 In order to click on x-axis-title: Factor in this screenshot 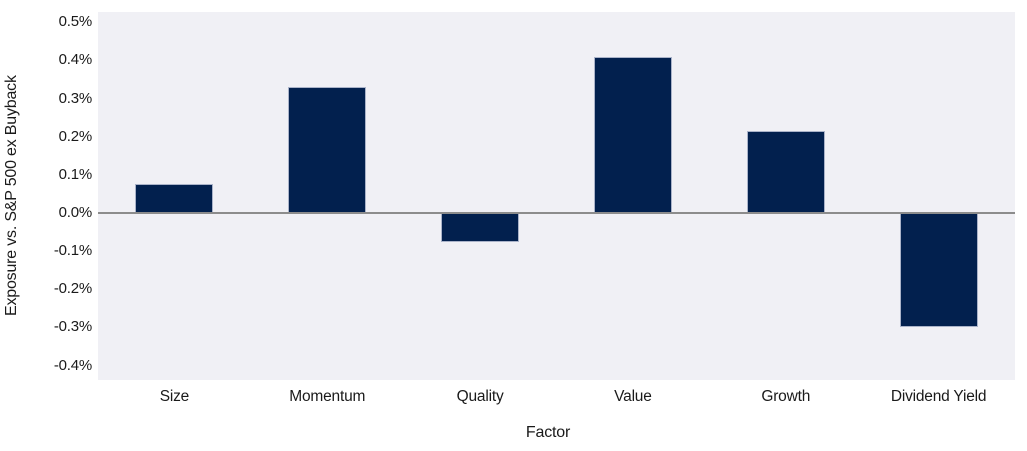, I will do `click(548, 432)`.